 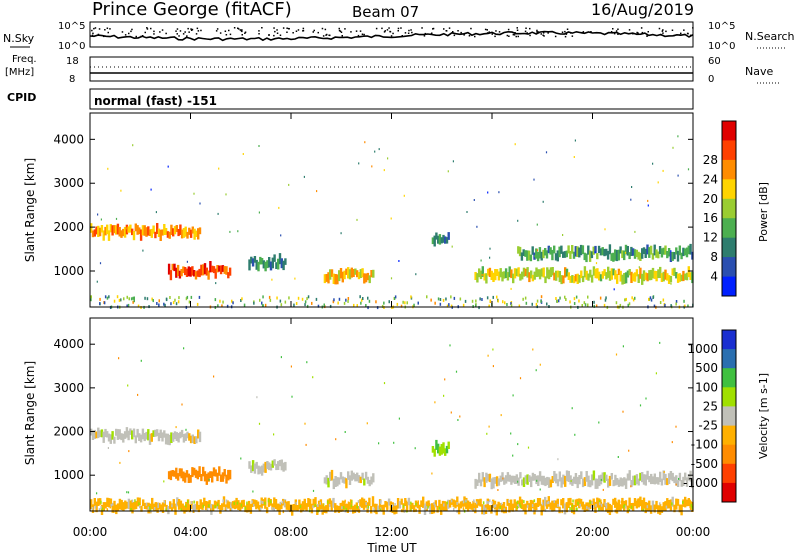 I want to click on y-tick-label: 3000, so click(x=68, y=388).